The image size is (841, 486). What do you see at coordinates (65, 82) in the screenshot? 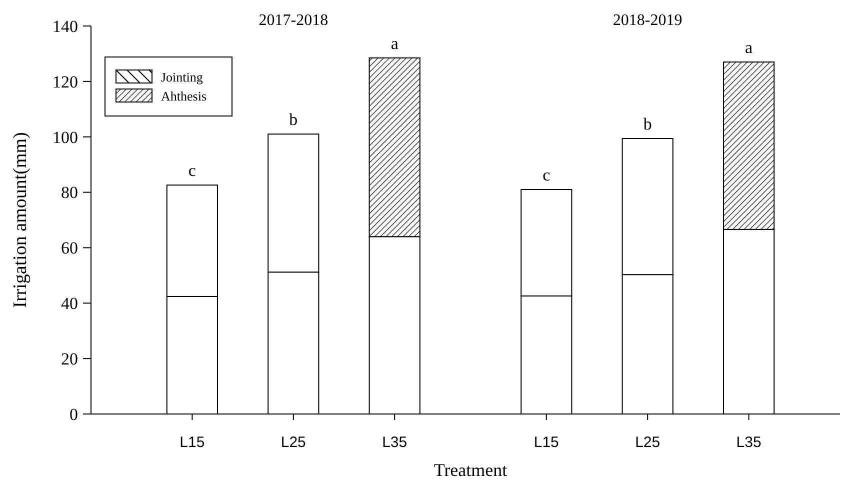
I see `y-tick-label: 120` at bounding box center [65, 82].